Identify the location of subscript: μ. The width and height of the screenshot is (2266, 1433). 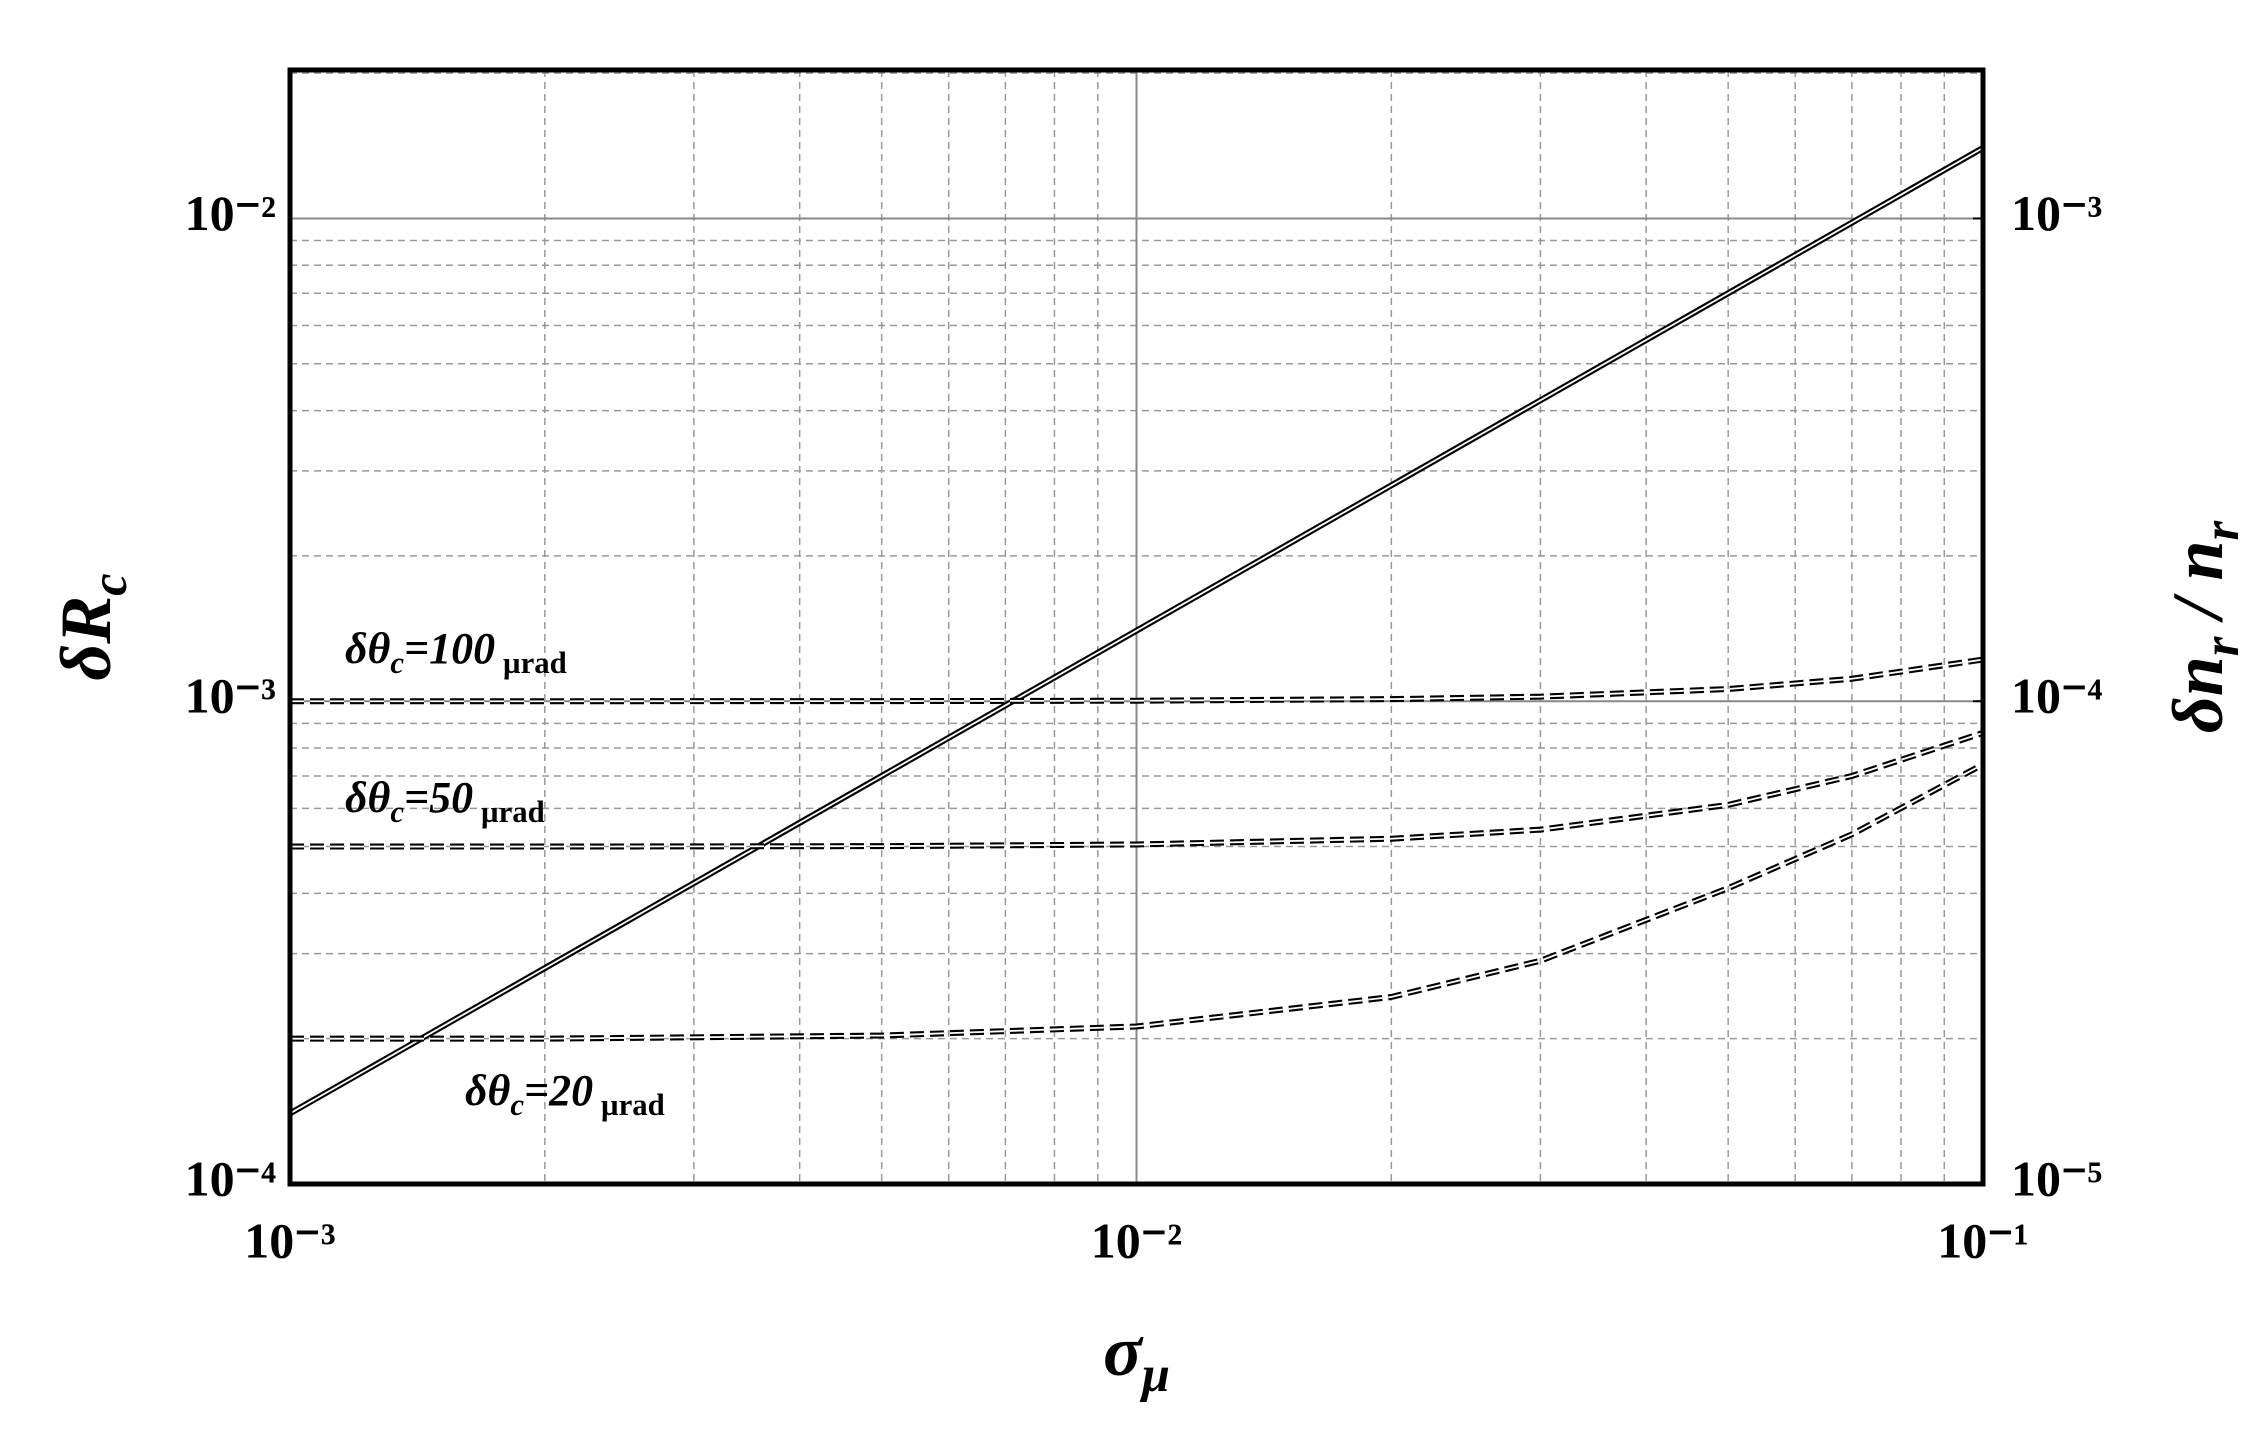
(1154, 1374).